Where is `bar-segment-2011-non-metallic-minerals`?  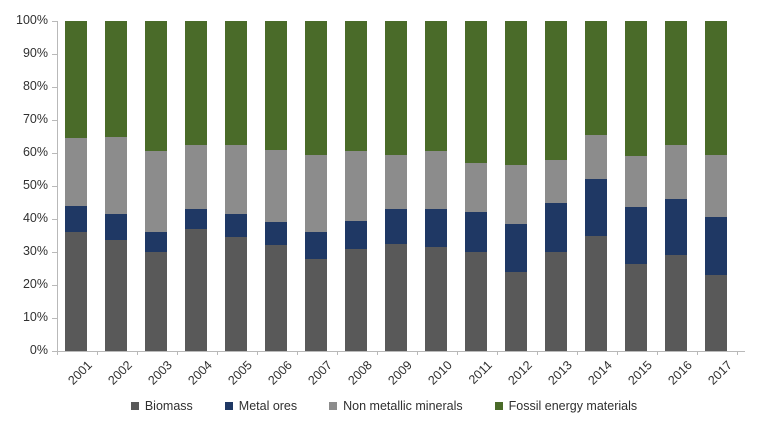 bar-segment-2011-non-metallic-minerals is located at coordinates (476, 187).